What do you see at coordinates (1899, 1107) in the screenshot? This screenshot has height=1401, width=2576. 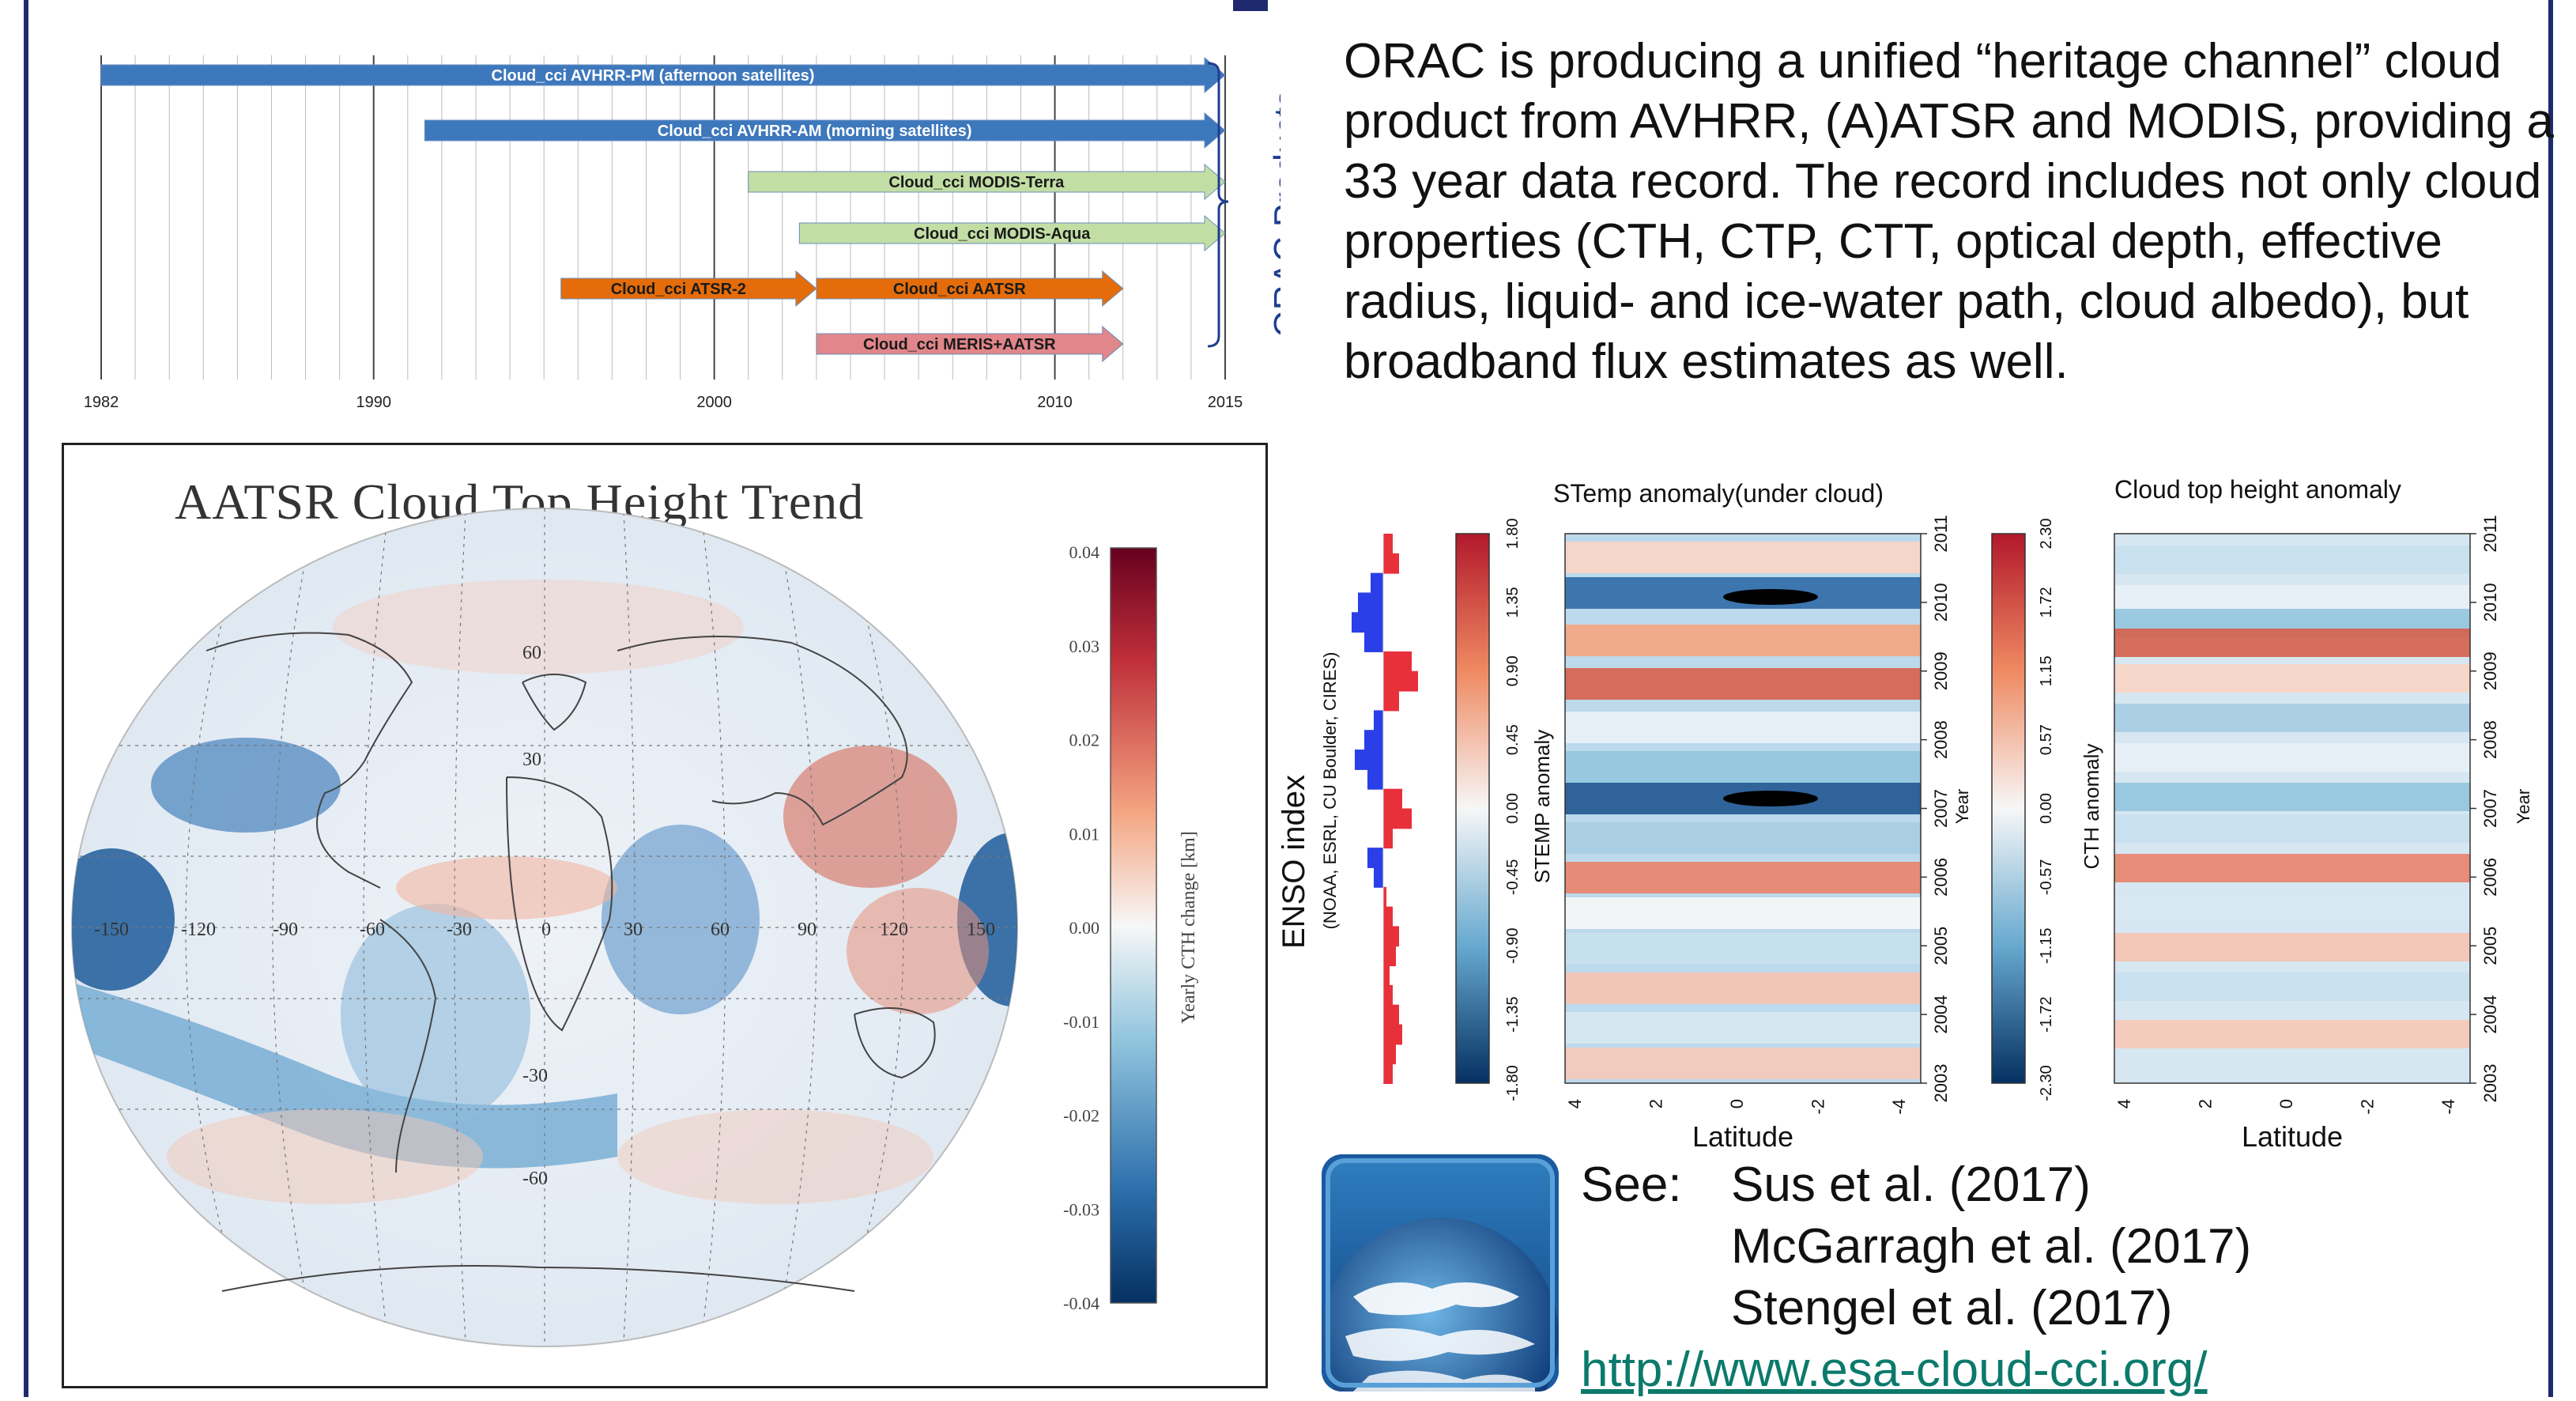 I see `latitude-tick: -4` at bounding box center [1899, 1107].